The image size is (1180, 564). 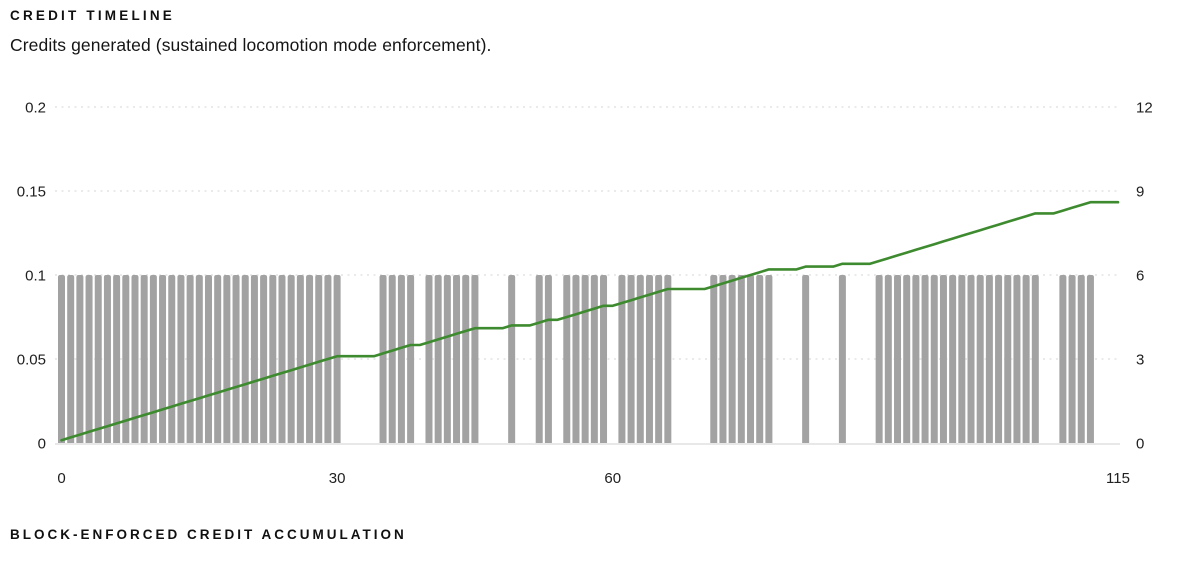 I want to click on y-axis-left-tick-label: 0.05, so click(x=31, y=359).